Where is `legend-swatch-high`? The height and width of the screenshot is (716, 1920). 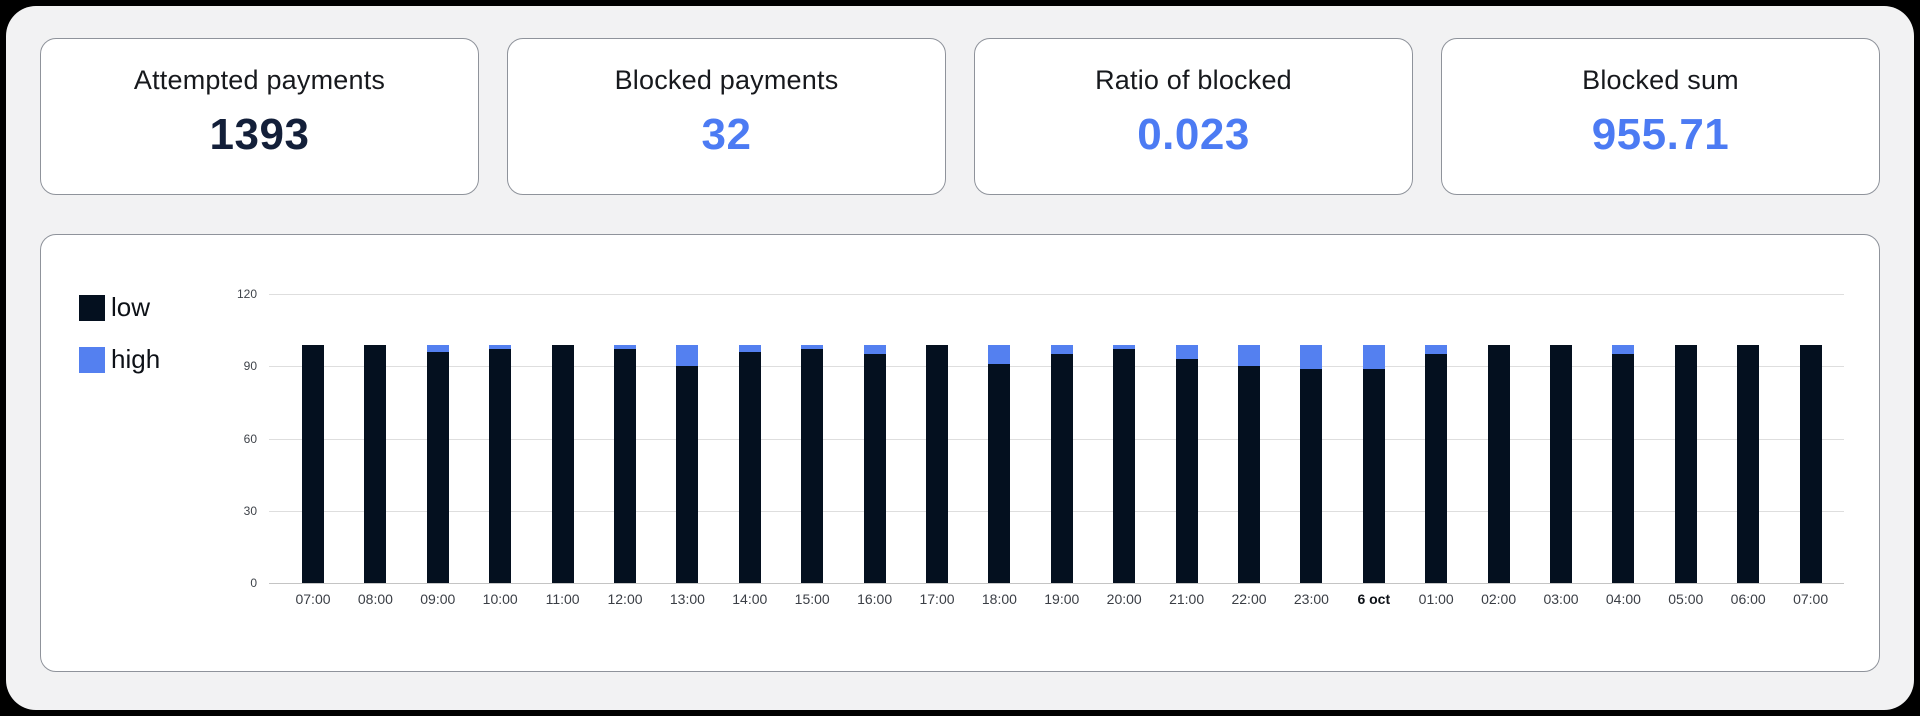 legend-swatch-high is located at coordinates (92, 359).